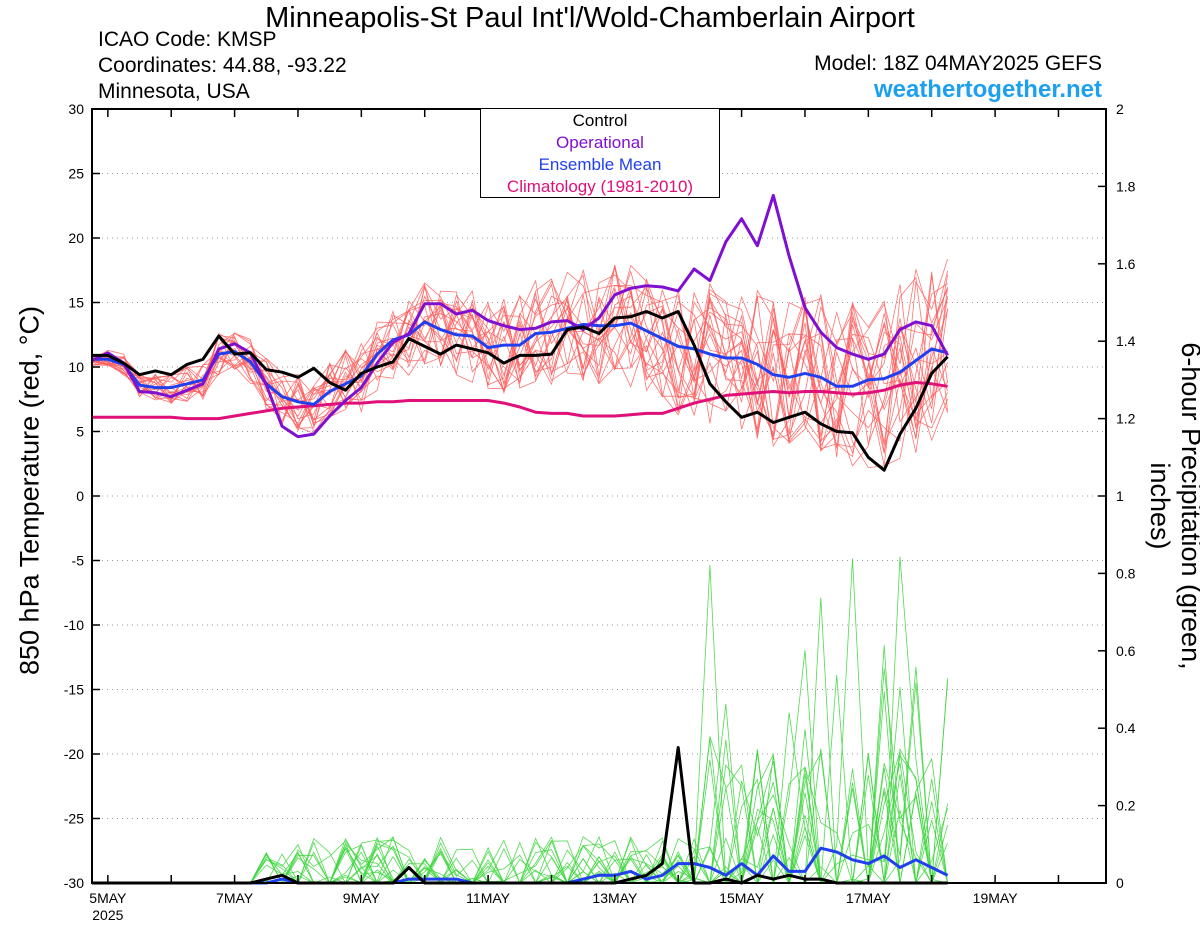 Image resolution: width=1200 pixels, height=927 pixels. I want to click on ytick-label-right: 0.4, so click(1126, 728).